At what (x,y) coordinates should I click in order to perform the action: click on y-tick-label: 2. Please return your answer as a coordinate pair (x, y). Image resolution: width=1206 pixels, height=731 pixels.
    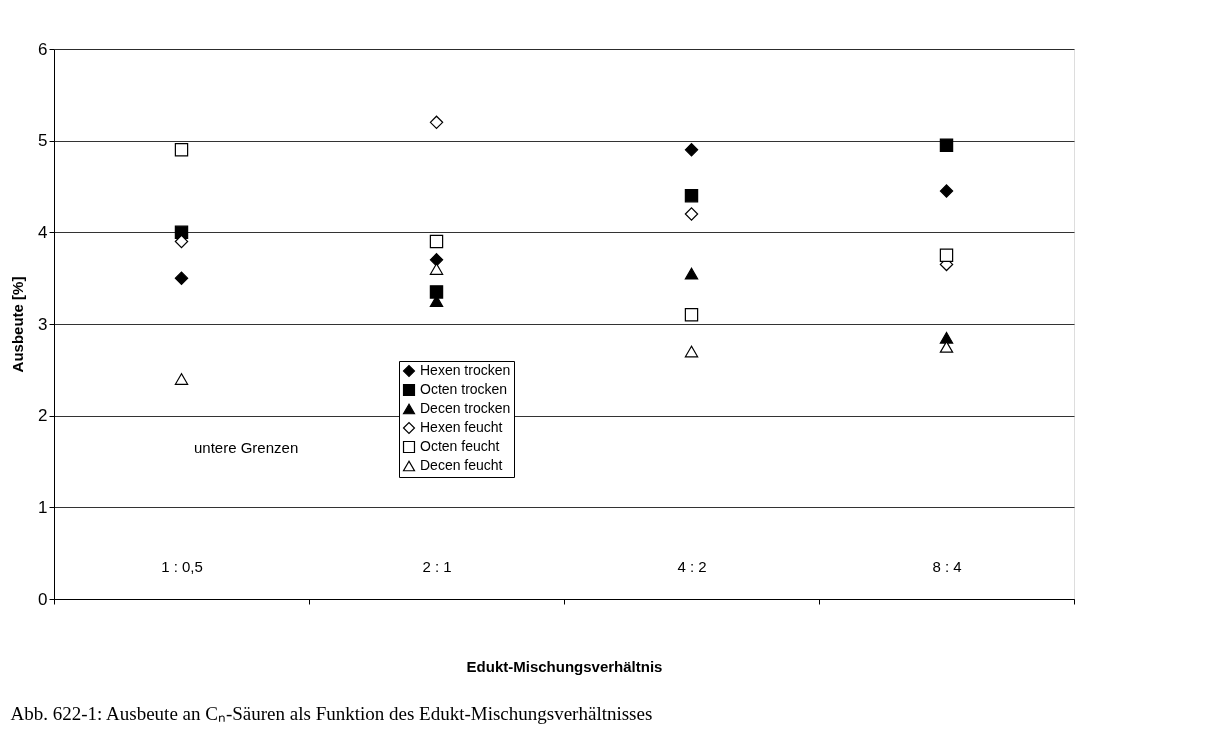
    Looking at the image, I should click on (43, 416).